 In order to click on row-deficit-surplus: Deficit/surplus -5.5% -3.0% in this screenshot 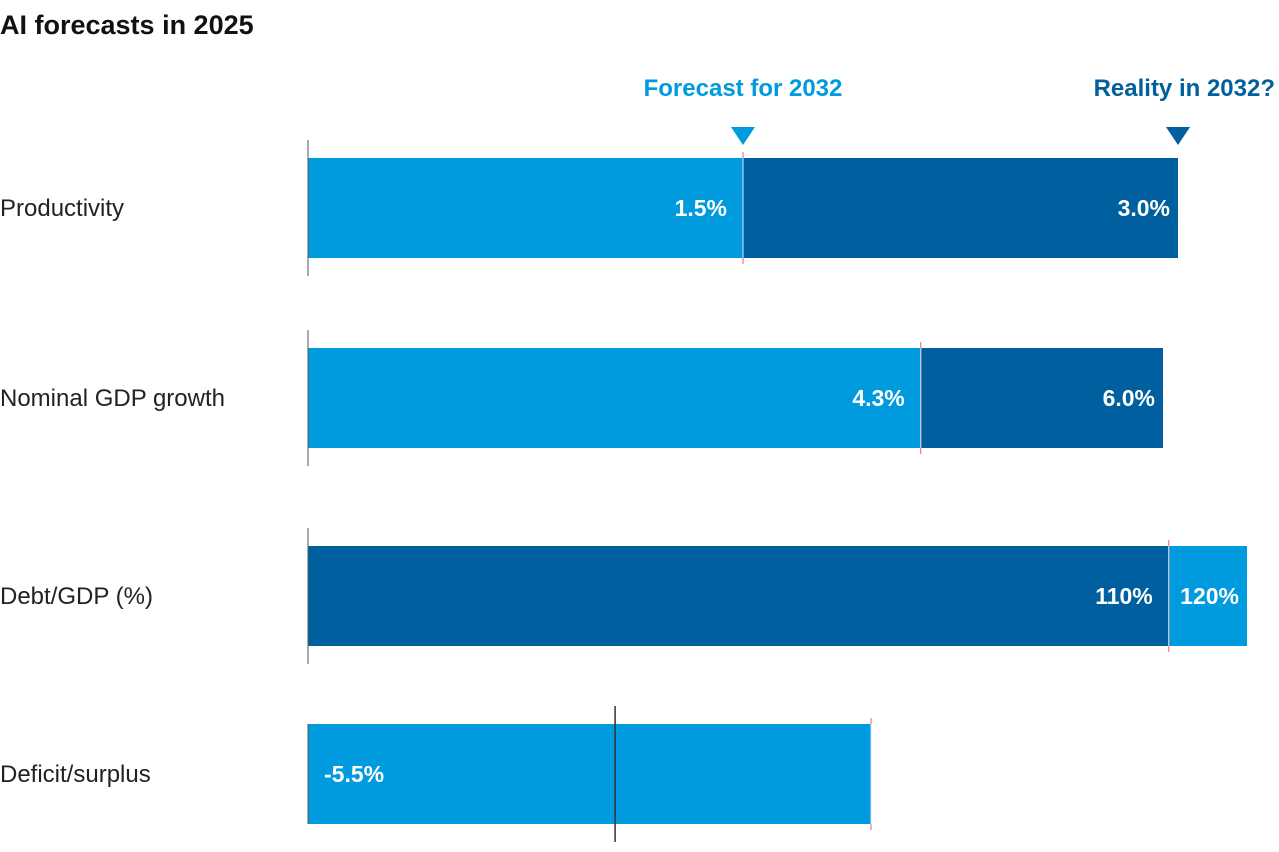, I will do `click(473, 774)`.